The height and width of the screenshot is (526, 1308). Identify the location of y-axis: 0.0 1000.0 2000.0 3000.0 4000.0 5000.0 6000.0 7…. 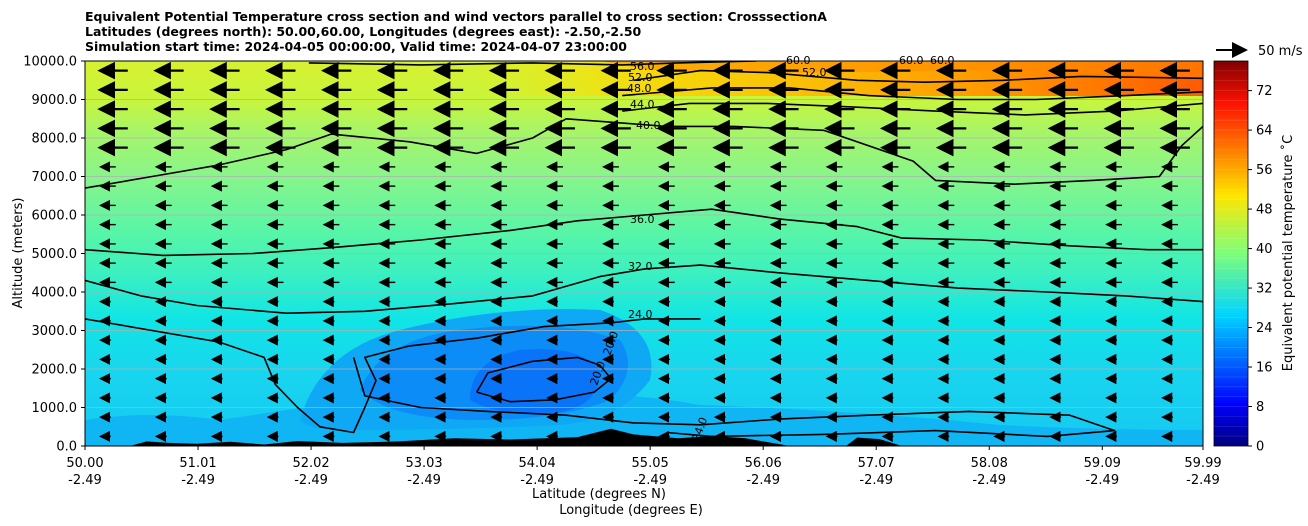
(54, 255).